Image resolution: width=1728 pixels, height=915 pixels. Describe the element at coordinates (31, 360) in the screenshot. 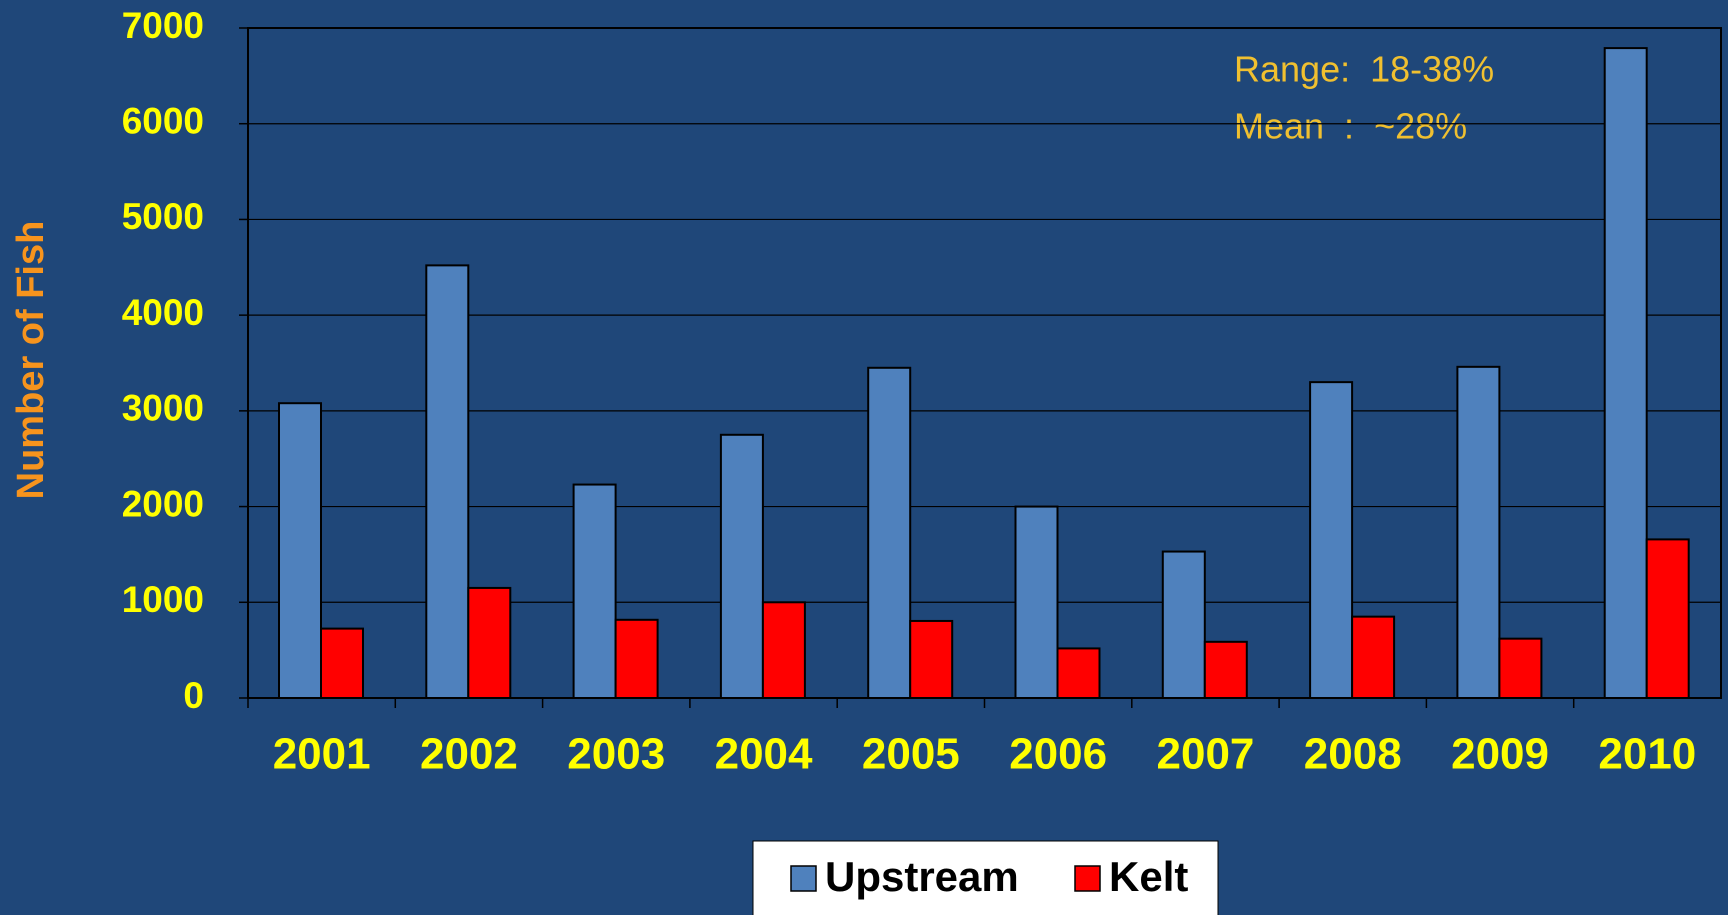

I see `y-axis-title: Number of Fish` at that location.